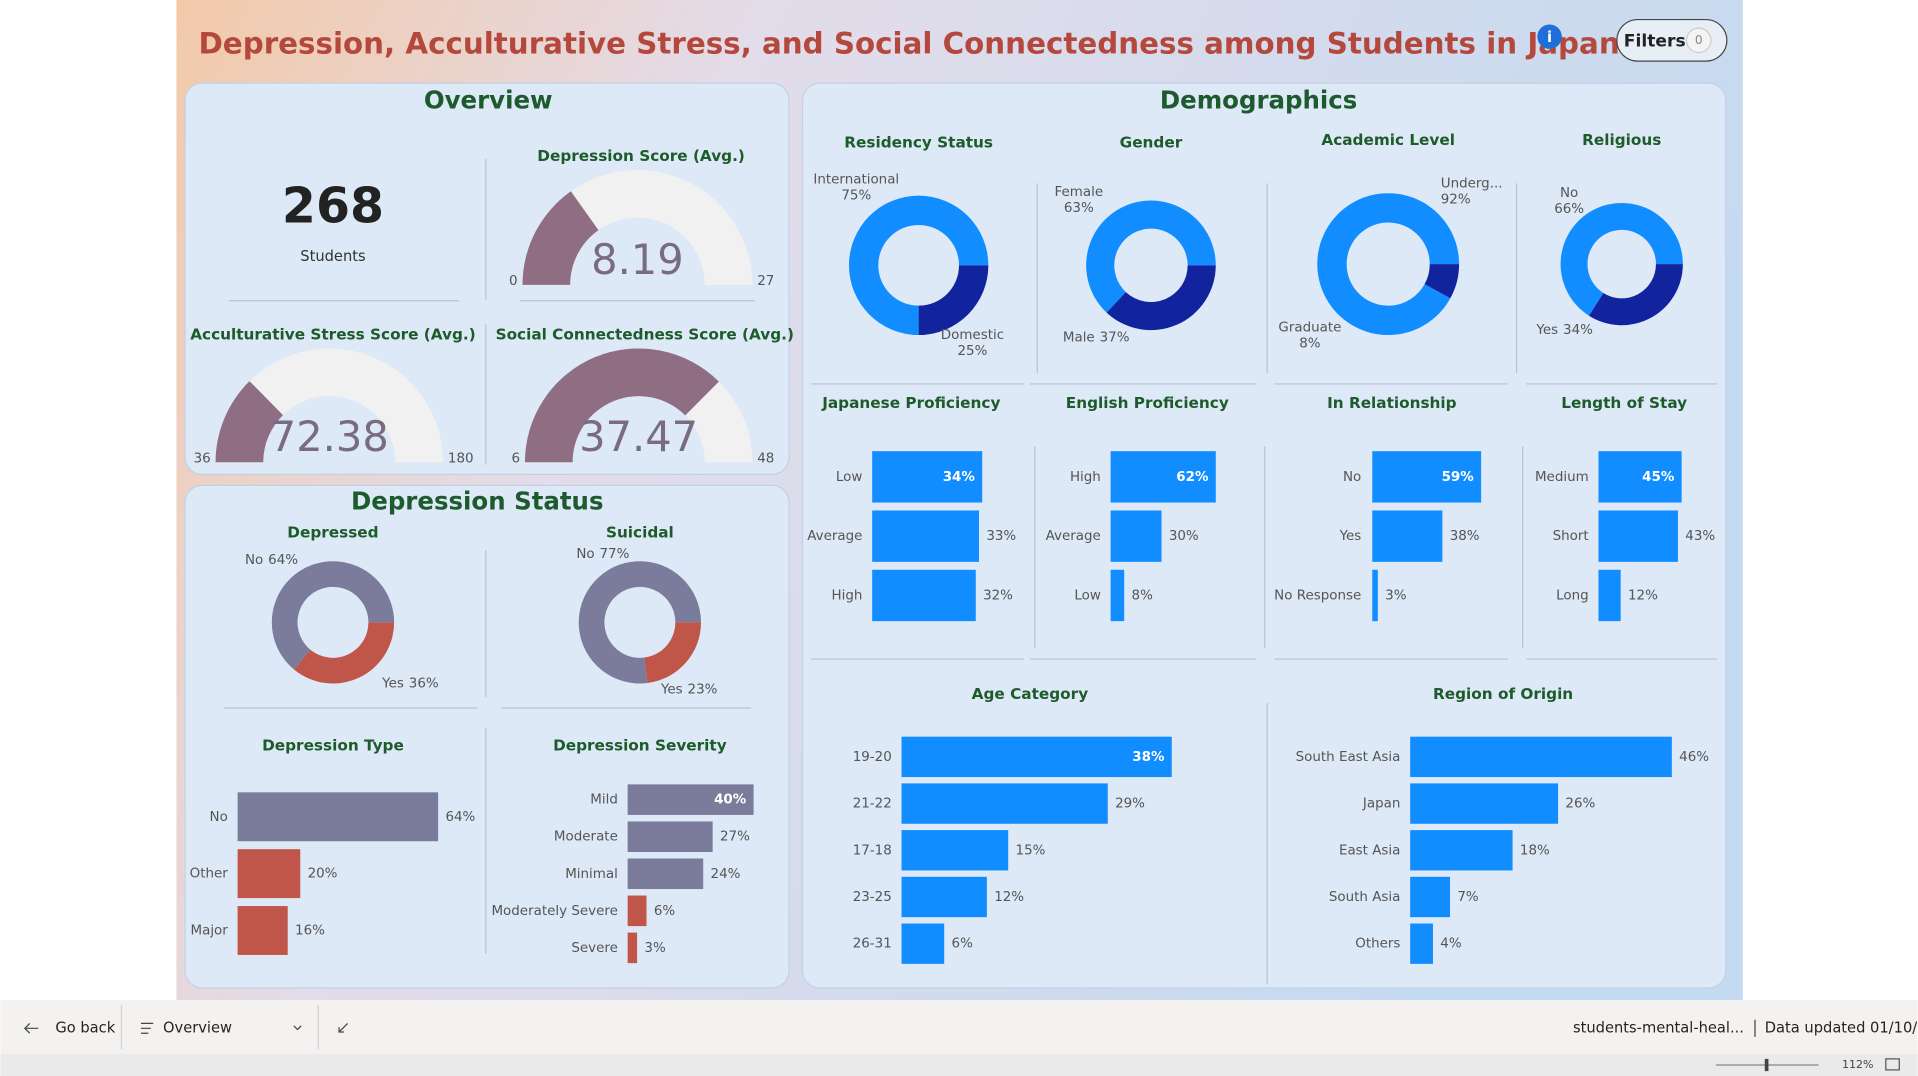 The width and height of the screenshot is (1918, 1076). What do you see at coordinates (1456, 199) in the screenshot?
I see `slice-value: 92%` at bounding box center [1456, 199].